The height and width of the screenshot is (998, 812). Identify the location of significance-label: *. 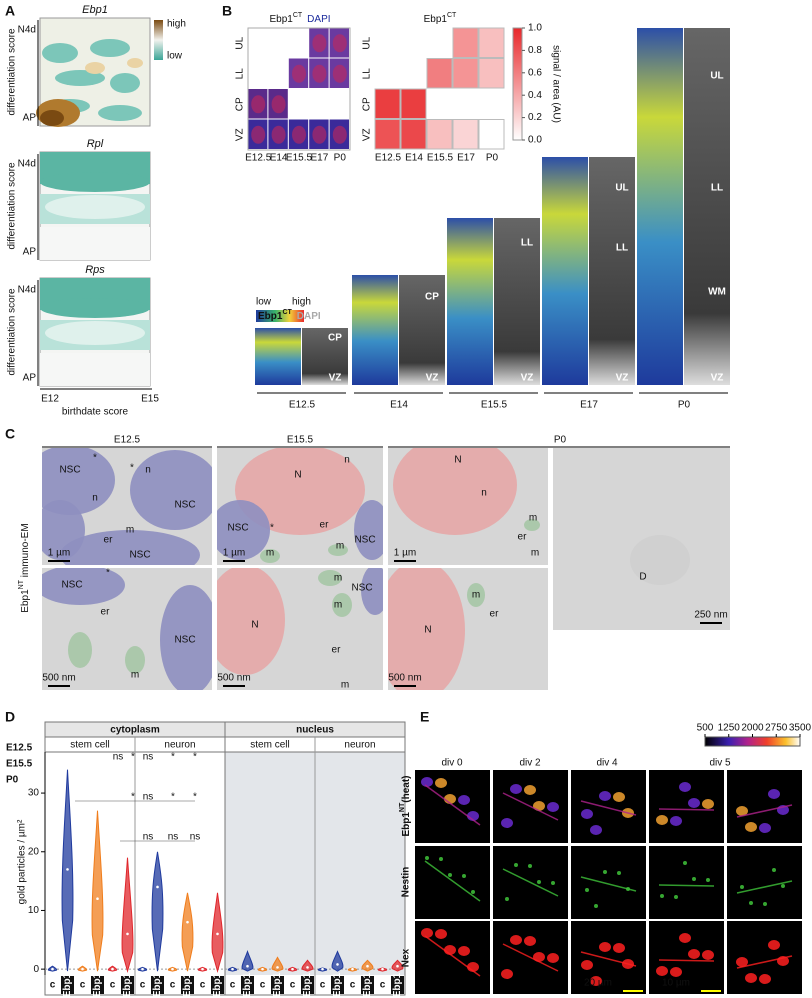
(133, 797).